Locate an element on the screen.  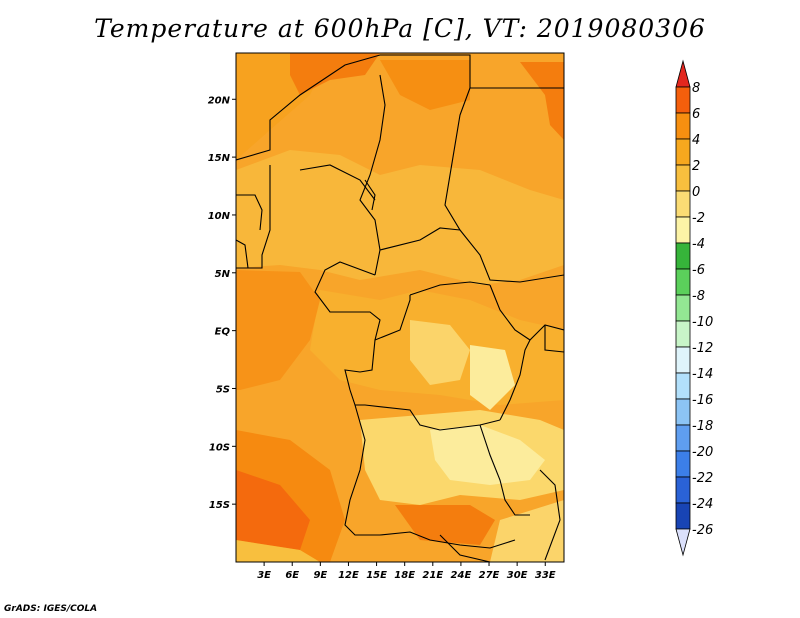
field-zone-4-6-nile is located at coordinates (425, 85).